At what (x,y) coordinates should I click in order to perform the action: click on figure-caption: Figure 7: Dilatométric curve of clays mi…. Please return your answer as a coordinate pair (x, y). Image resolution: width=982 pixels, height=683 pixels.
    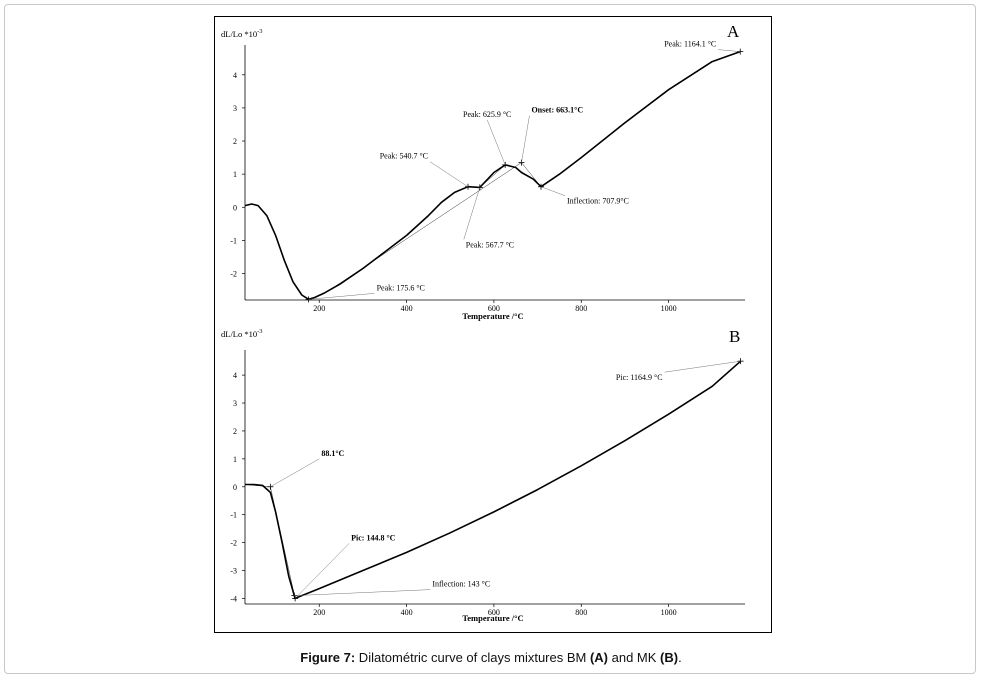
    Looking at the image, I should click on (491, 657).